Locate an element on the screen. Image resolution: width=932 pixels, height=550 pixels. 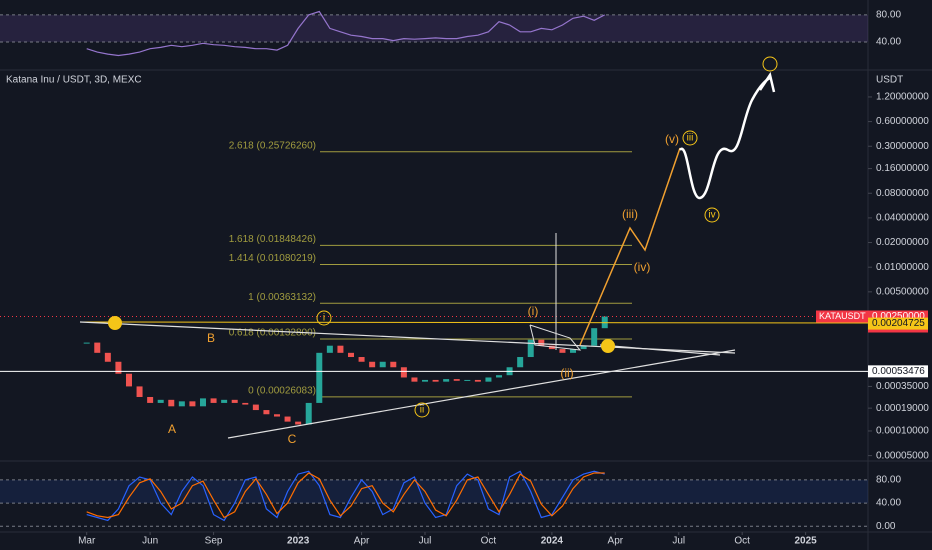
wave-label: (iii) is located at coordinates (630, 214).